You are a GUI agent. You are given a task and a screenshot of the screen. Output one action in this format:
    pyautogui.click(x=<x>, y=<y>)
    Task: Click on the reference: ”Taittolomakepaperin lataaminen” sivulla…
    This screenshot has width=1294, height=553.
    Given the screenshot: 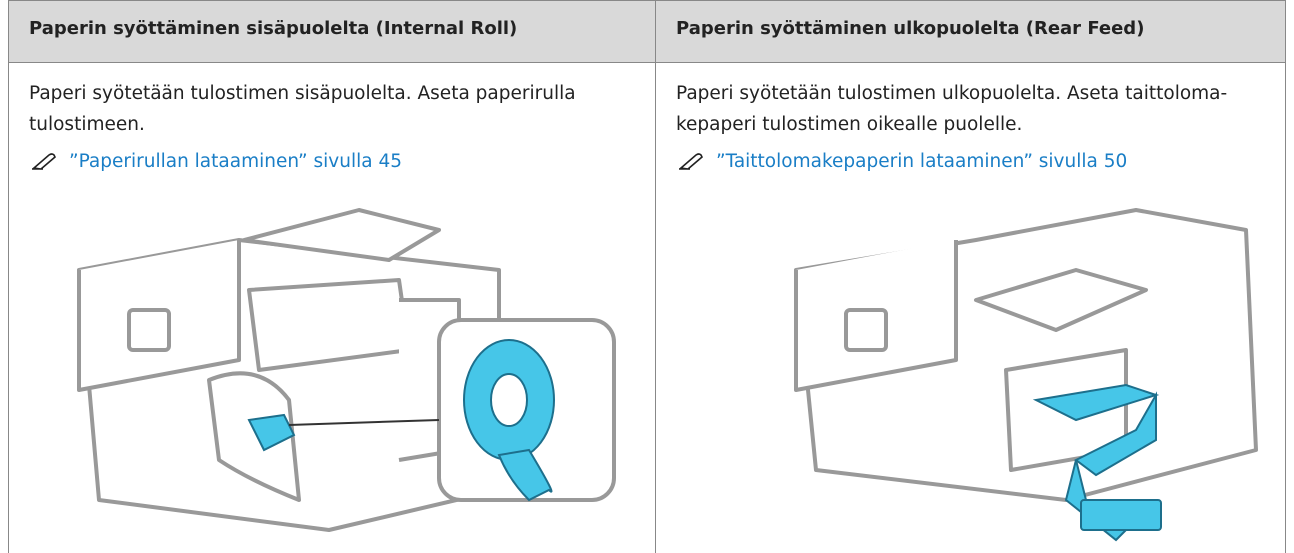 What is the action you would take?
    pyautogui.click(x=970, y=161)
    